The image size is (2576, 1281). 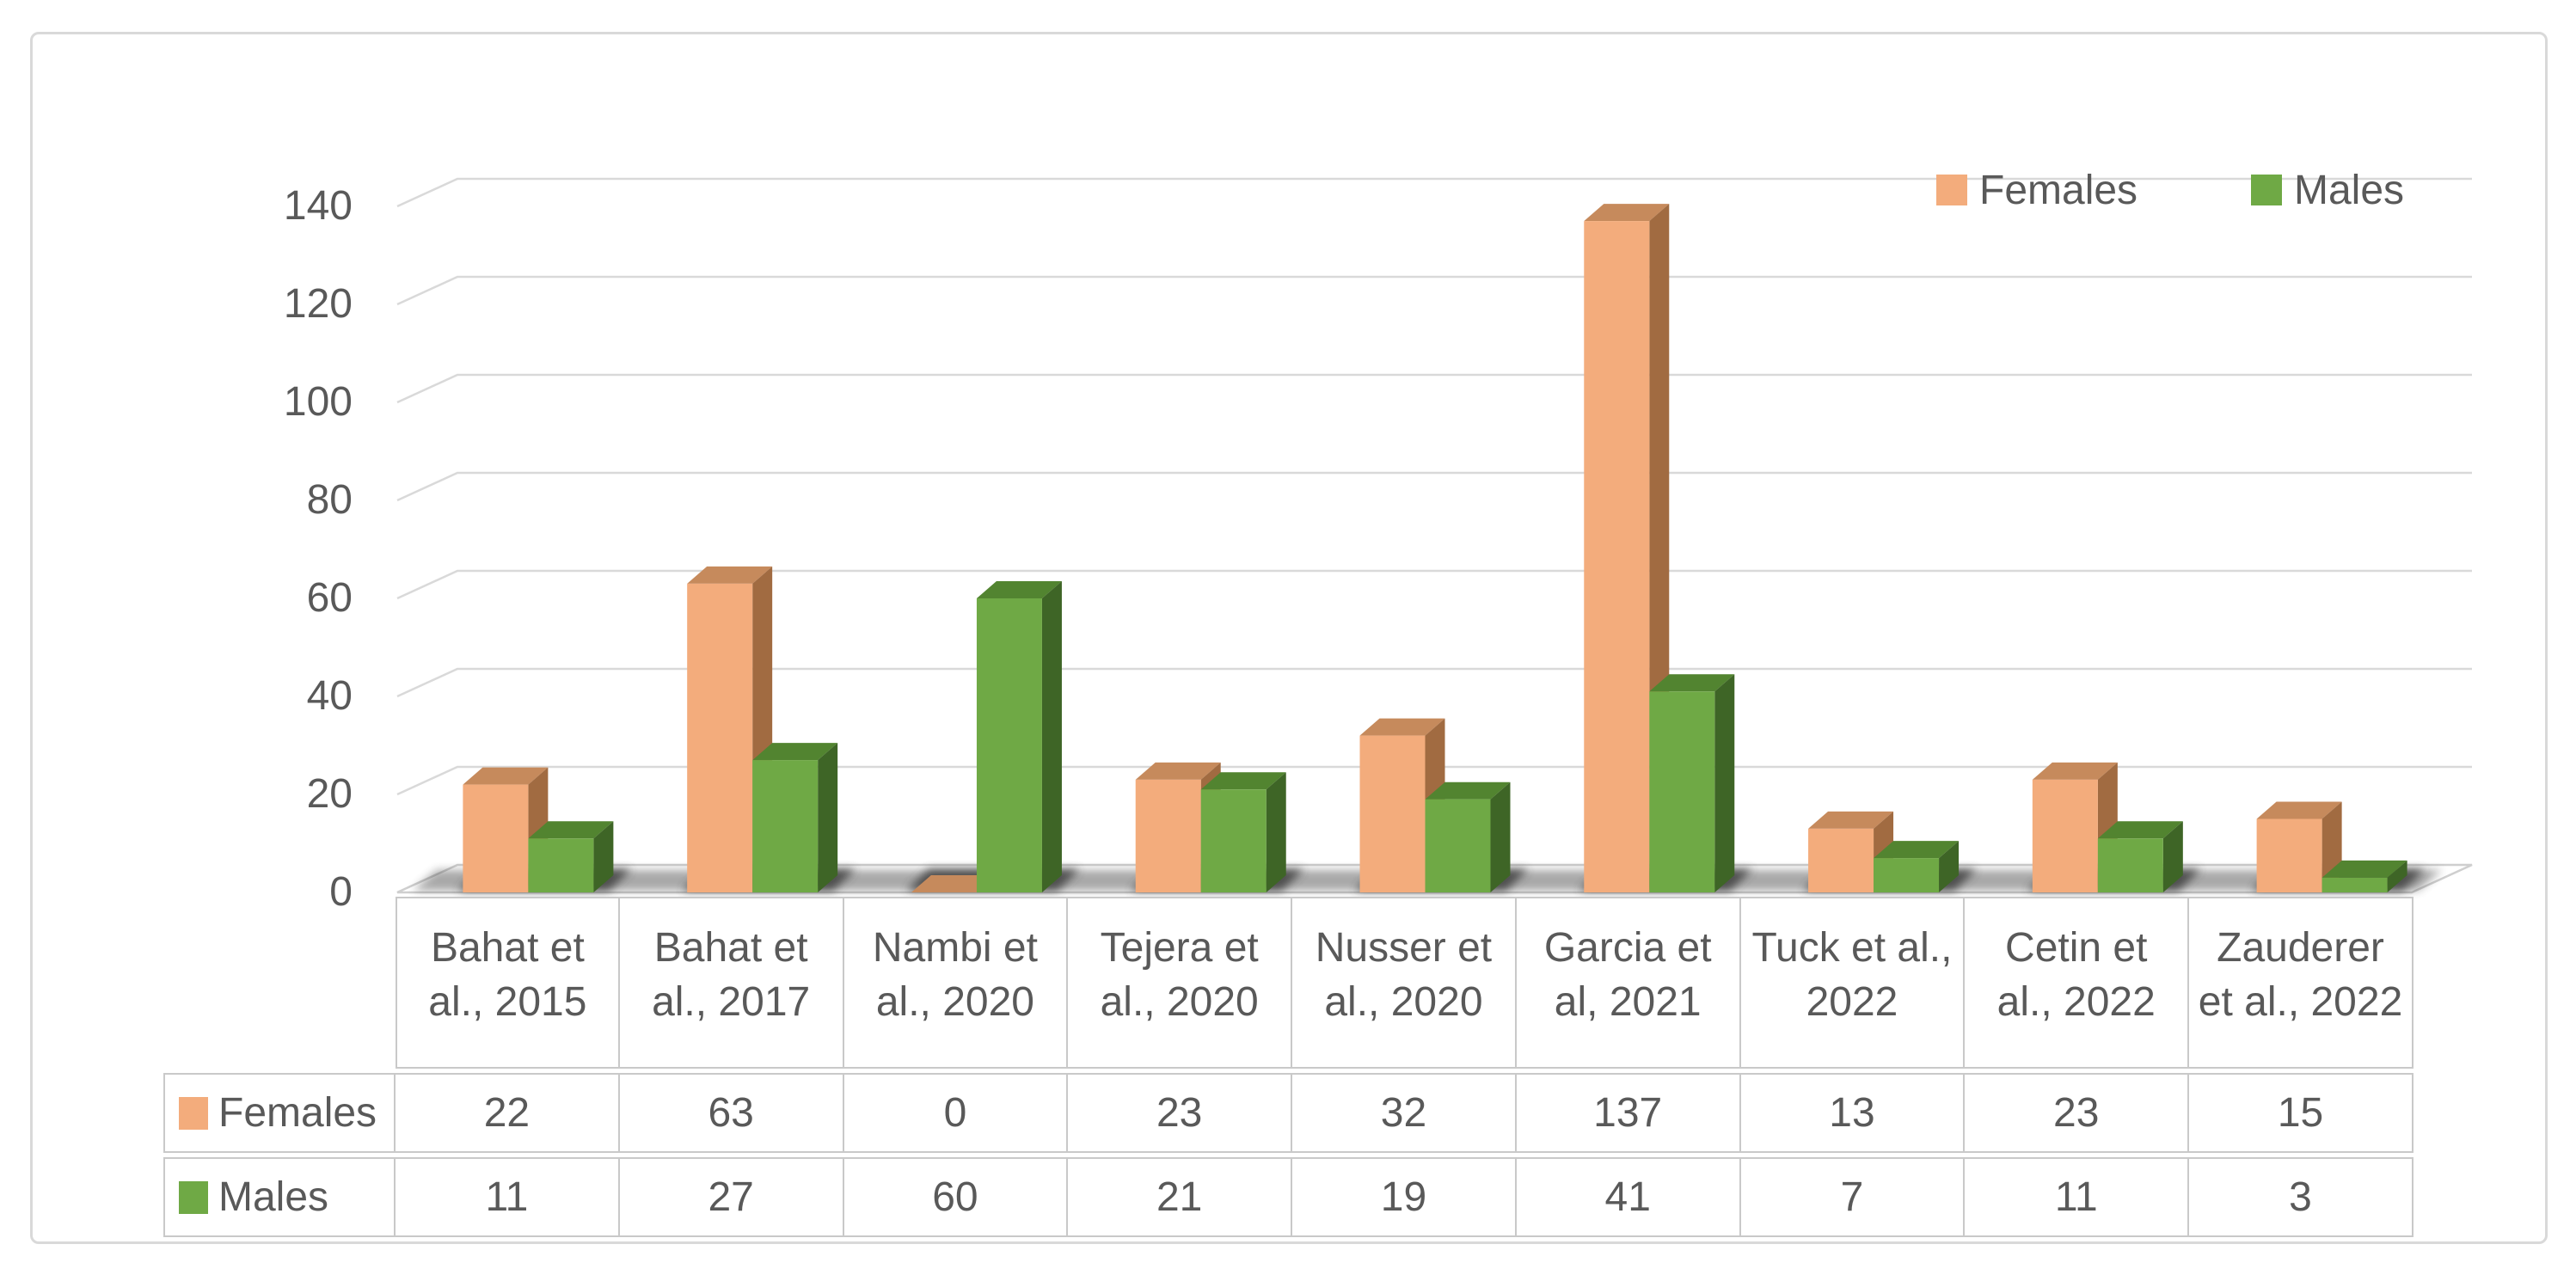 I want to click on value-cell: 41, so click(x=1628, y=1197).